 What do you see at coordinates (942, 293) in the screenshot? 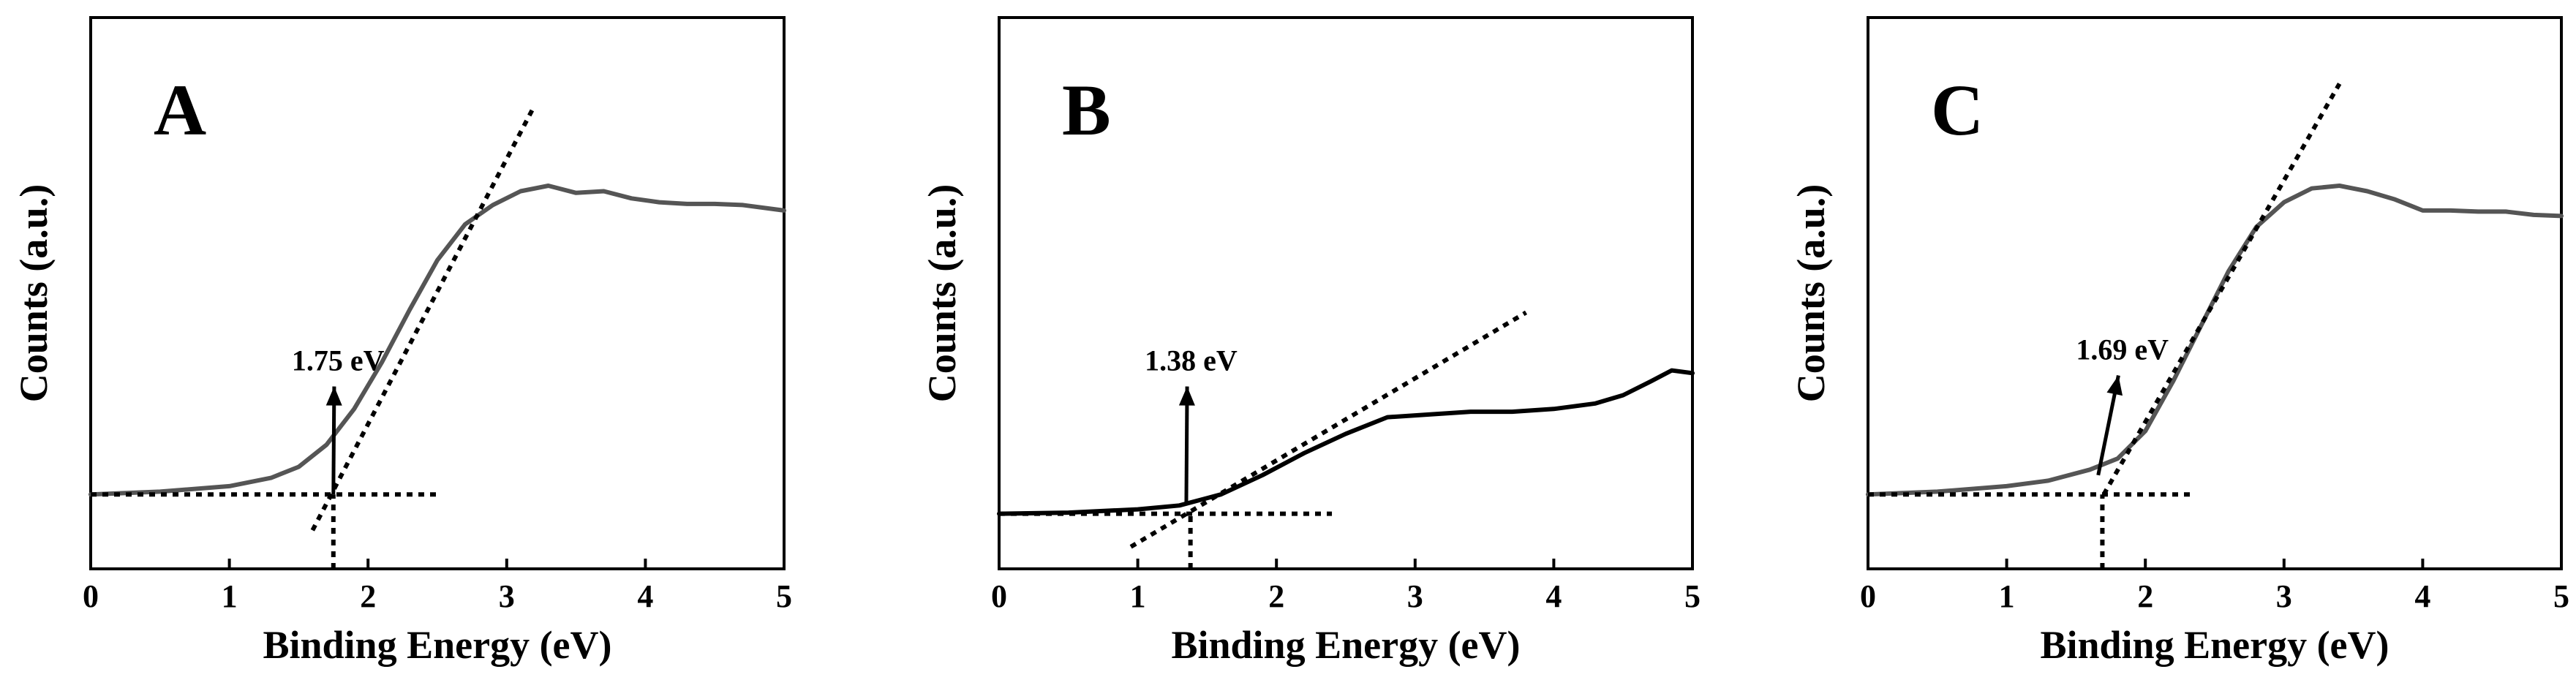
I see `y-axis-title-b: Counts (a.u.)` at bounding box center [942, 293].